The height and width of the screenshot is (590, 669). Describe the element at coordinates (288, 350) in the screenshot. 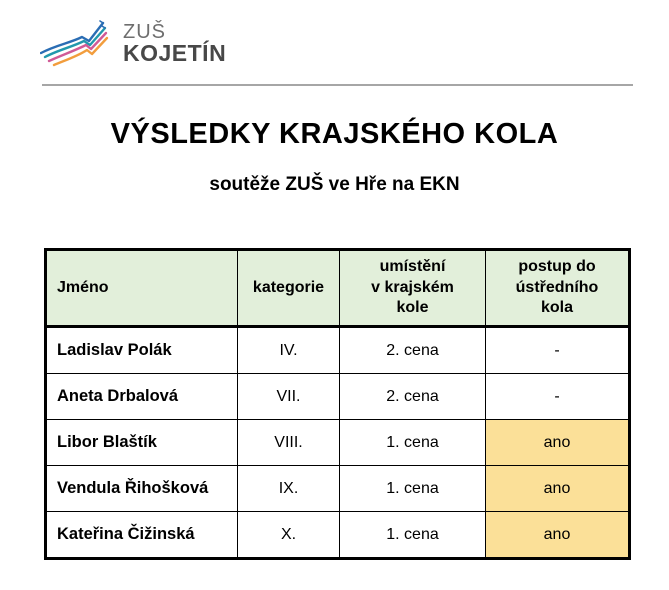

I see `cell-category: IV.` at that location.